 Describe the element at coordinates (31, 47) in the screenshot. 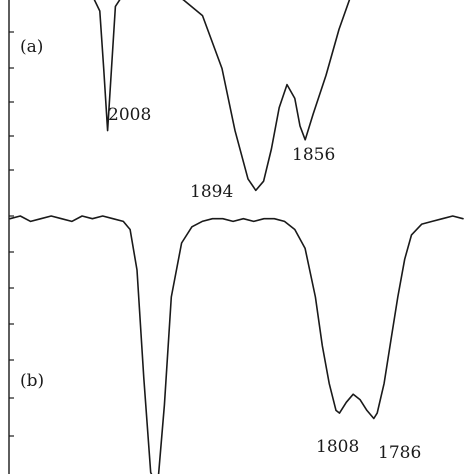

I see `panel-label-a: (a)` at that location.